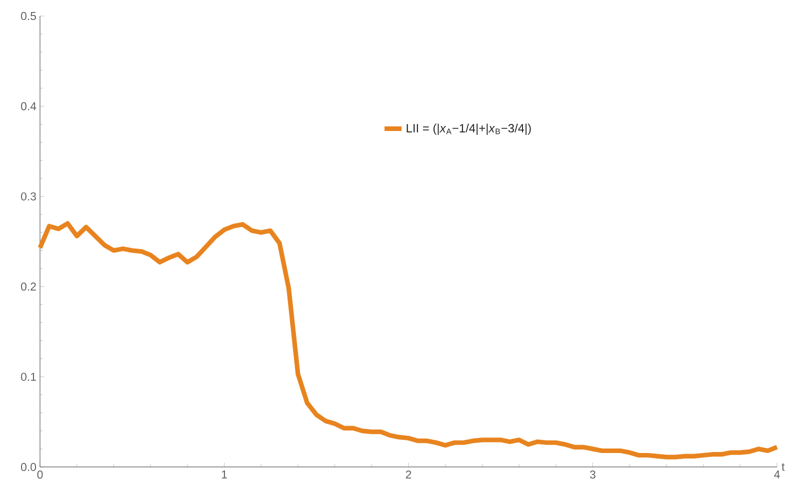  What do you see at coordinates (28, 286) in the screenshot?
I see `y-tick-label: 0.2` at bounding box center [28, 286].